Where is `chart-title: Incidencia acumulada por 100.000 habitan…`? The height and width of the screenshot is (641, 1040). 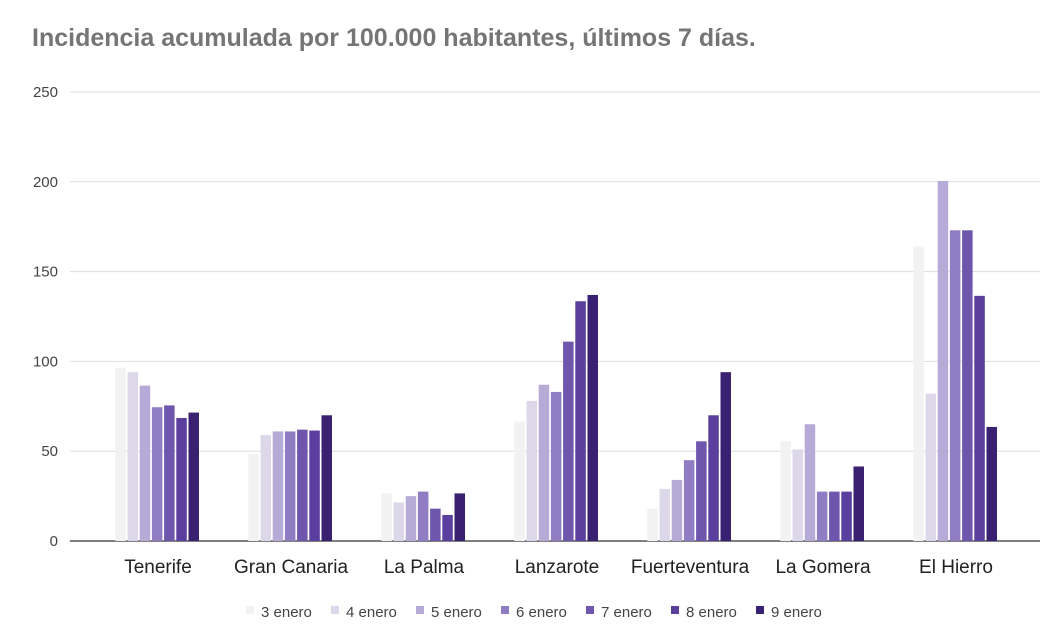 chart-title: Incidencia acumulada por 100.000 habitan… is located at coordinates (394, 38).